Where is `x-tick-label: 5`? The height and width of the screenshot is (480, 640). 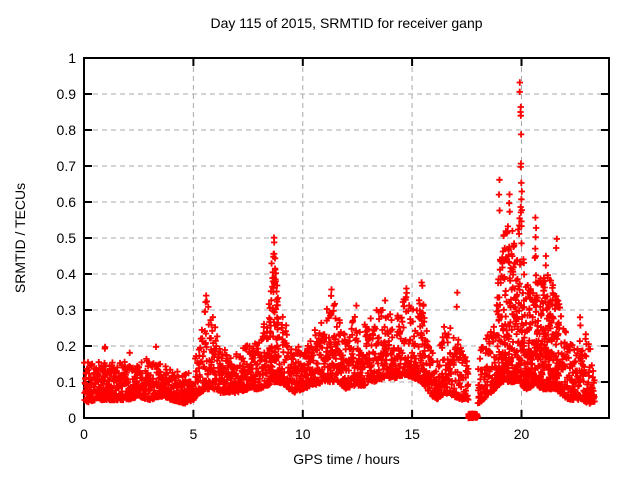
x-tick-label: 5 is located at coordinates (193, 434).